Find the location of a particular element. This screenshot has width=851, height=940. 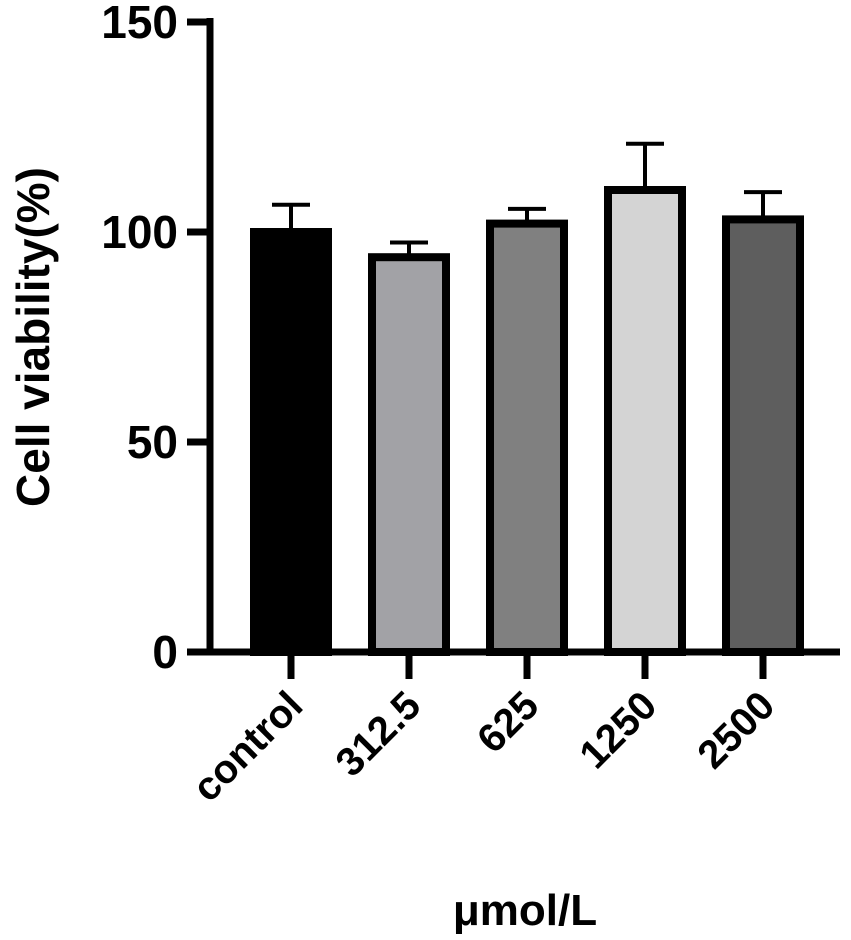

x-tick-label: 2500 is located at coordinates (736, 730).